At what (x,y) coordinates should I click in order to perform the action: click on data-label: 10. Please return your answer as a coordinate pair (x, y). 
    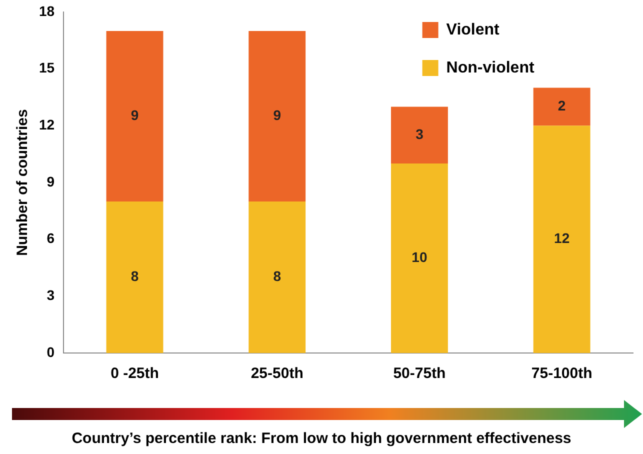
    Looking at the image, I should click on (420, 257).